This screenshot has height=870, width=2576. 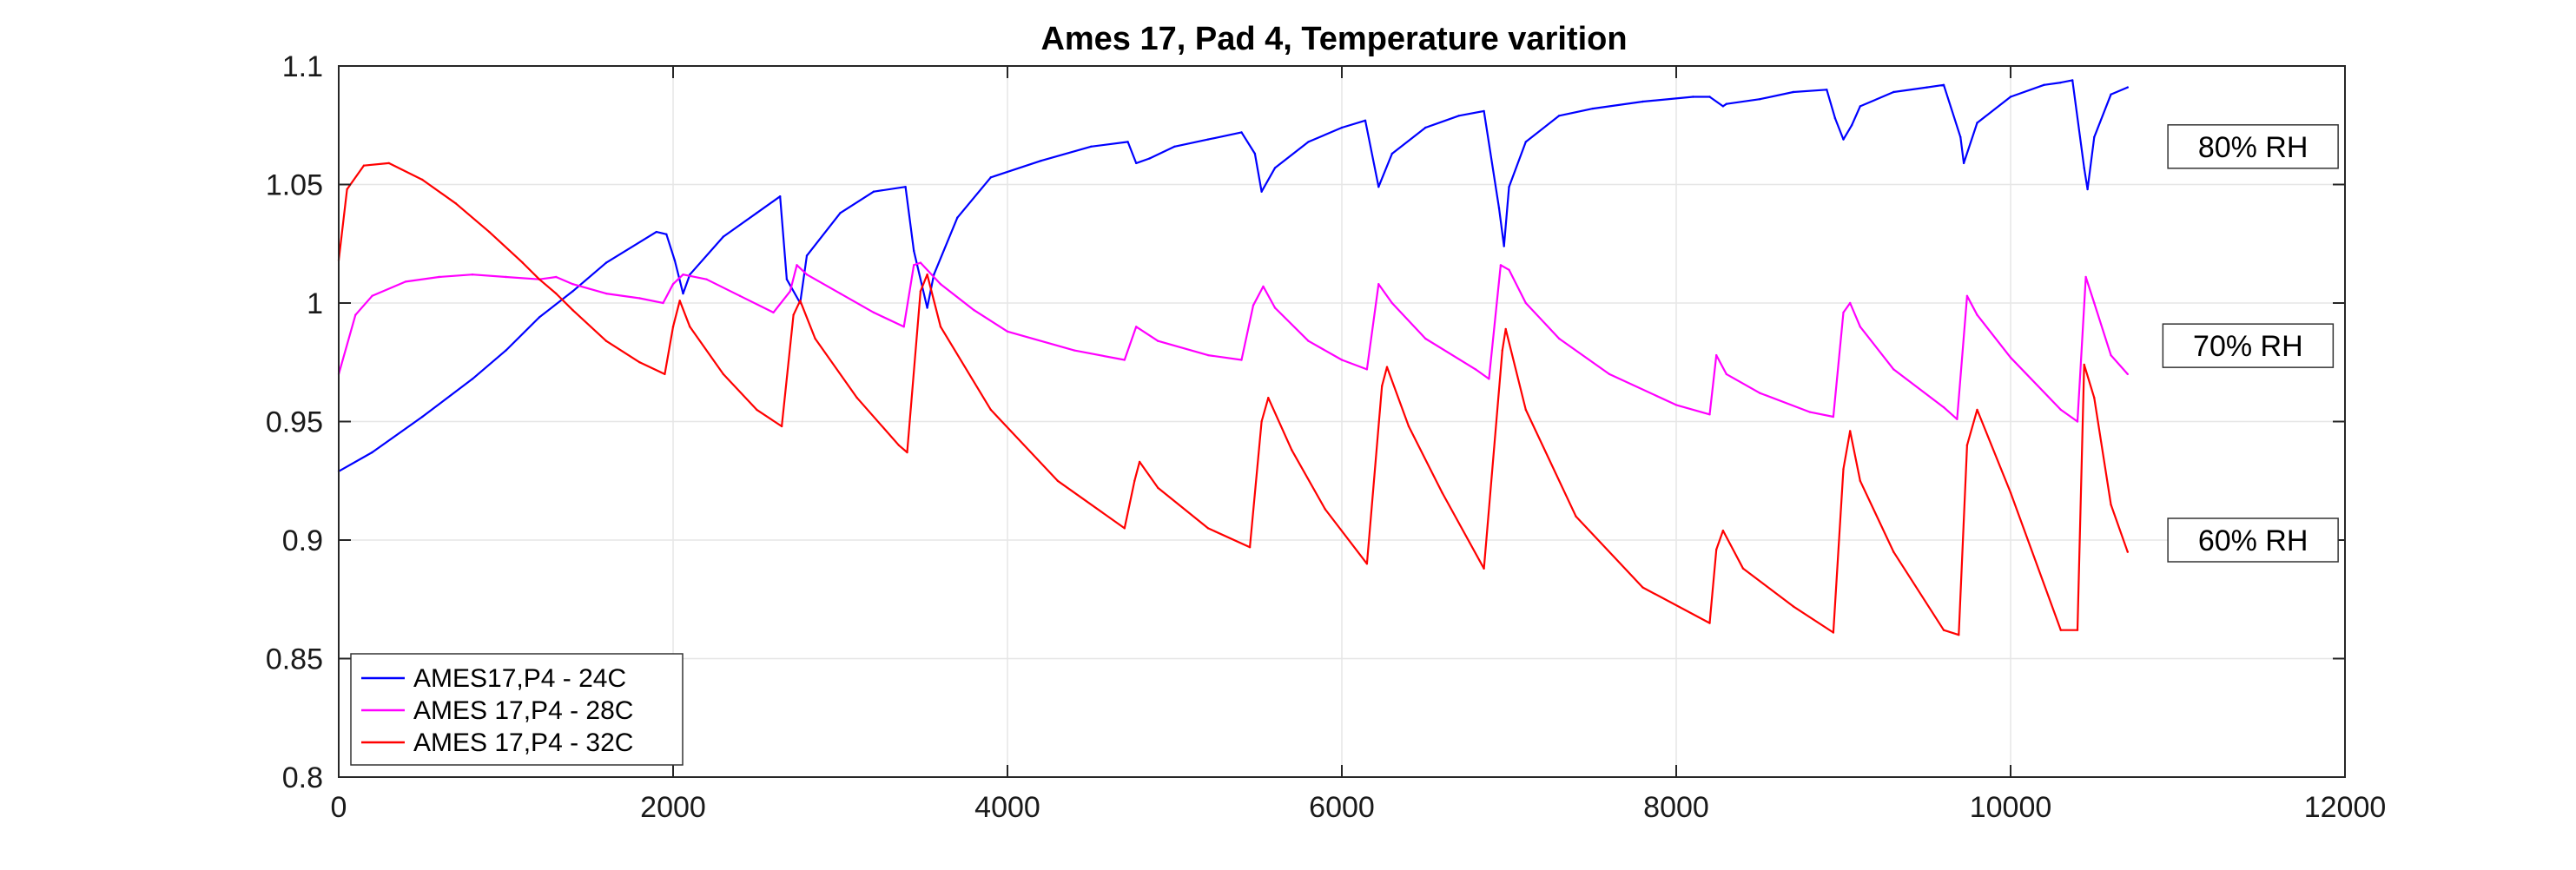 I want to click on y-tick-label: 0.9, so click(x=302, y=540).